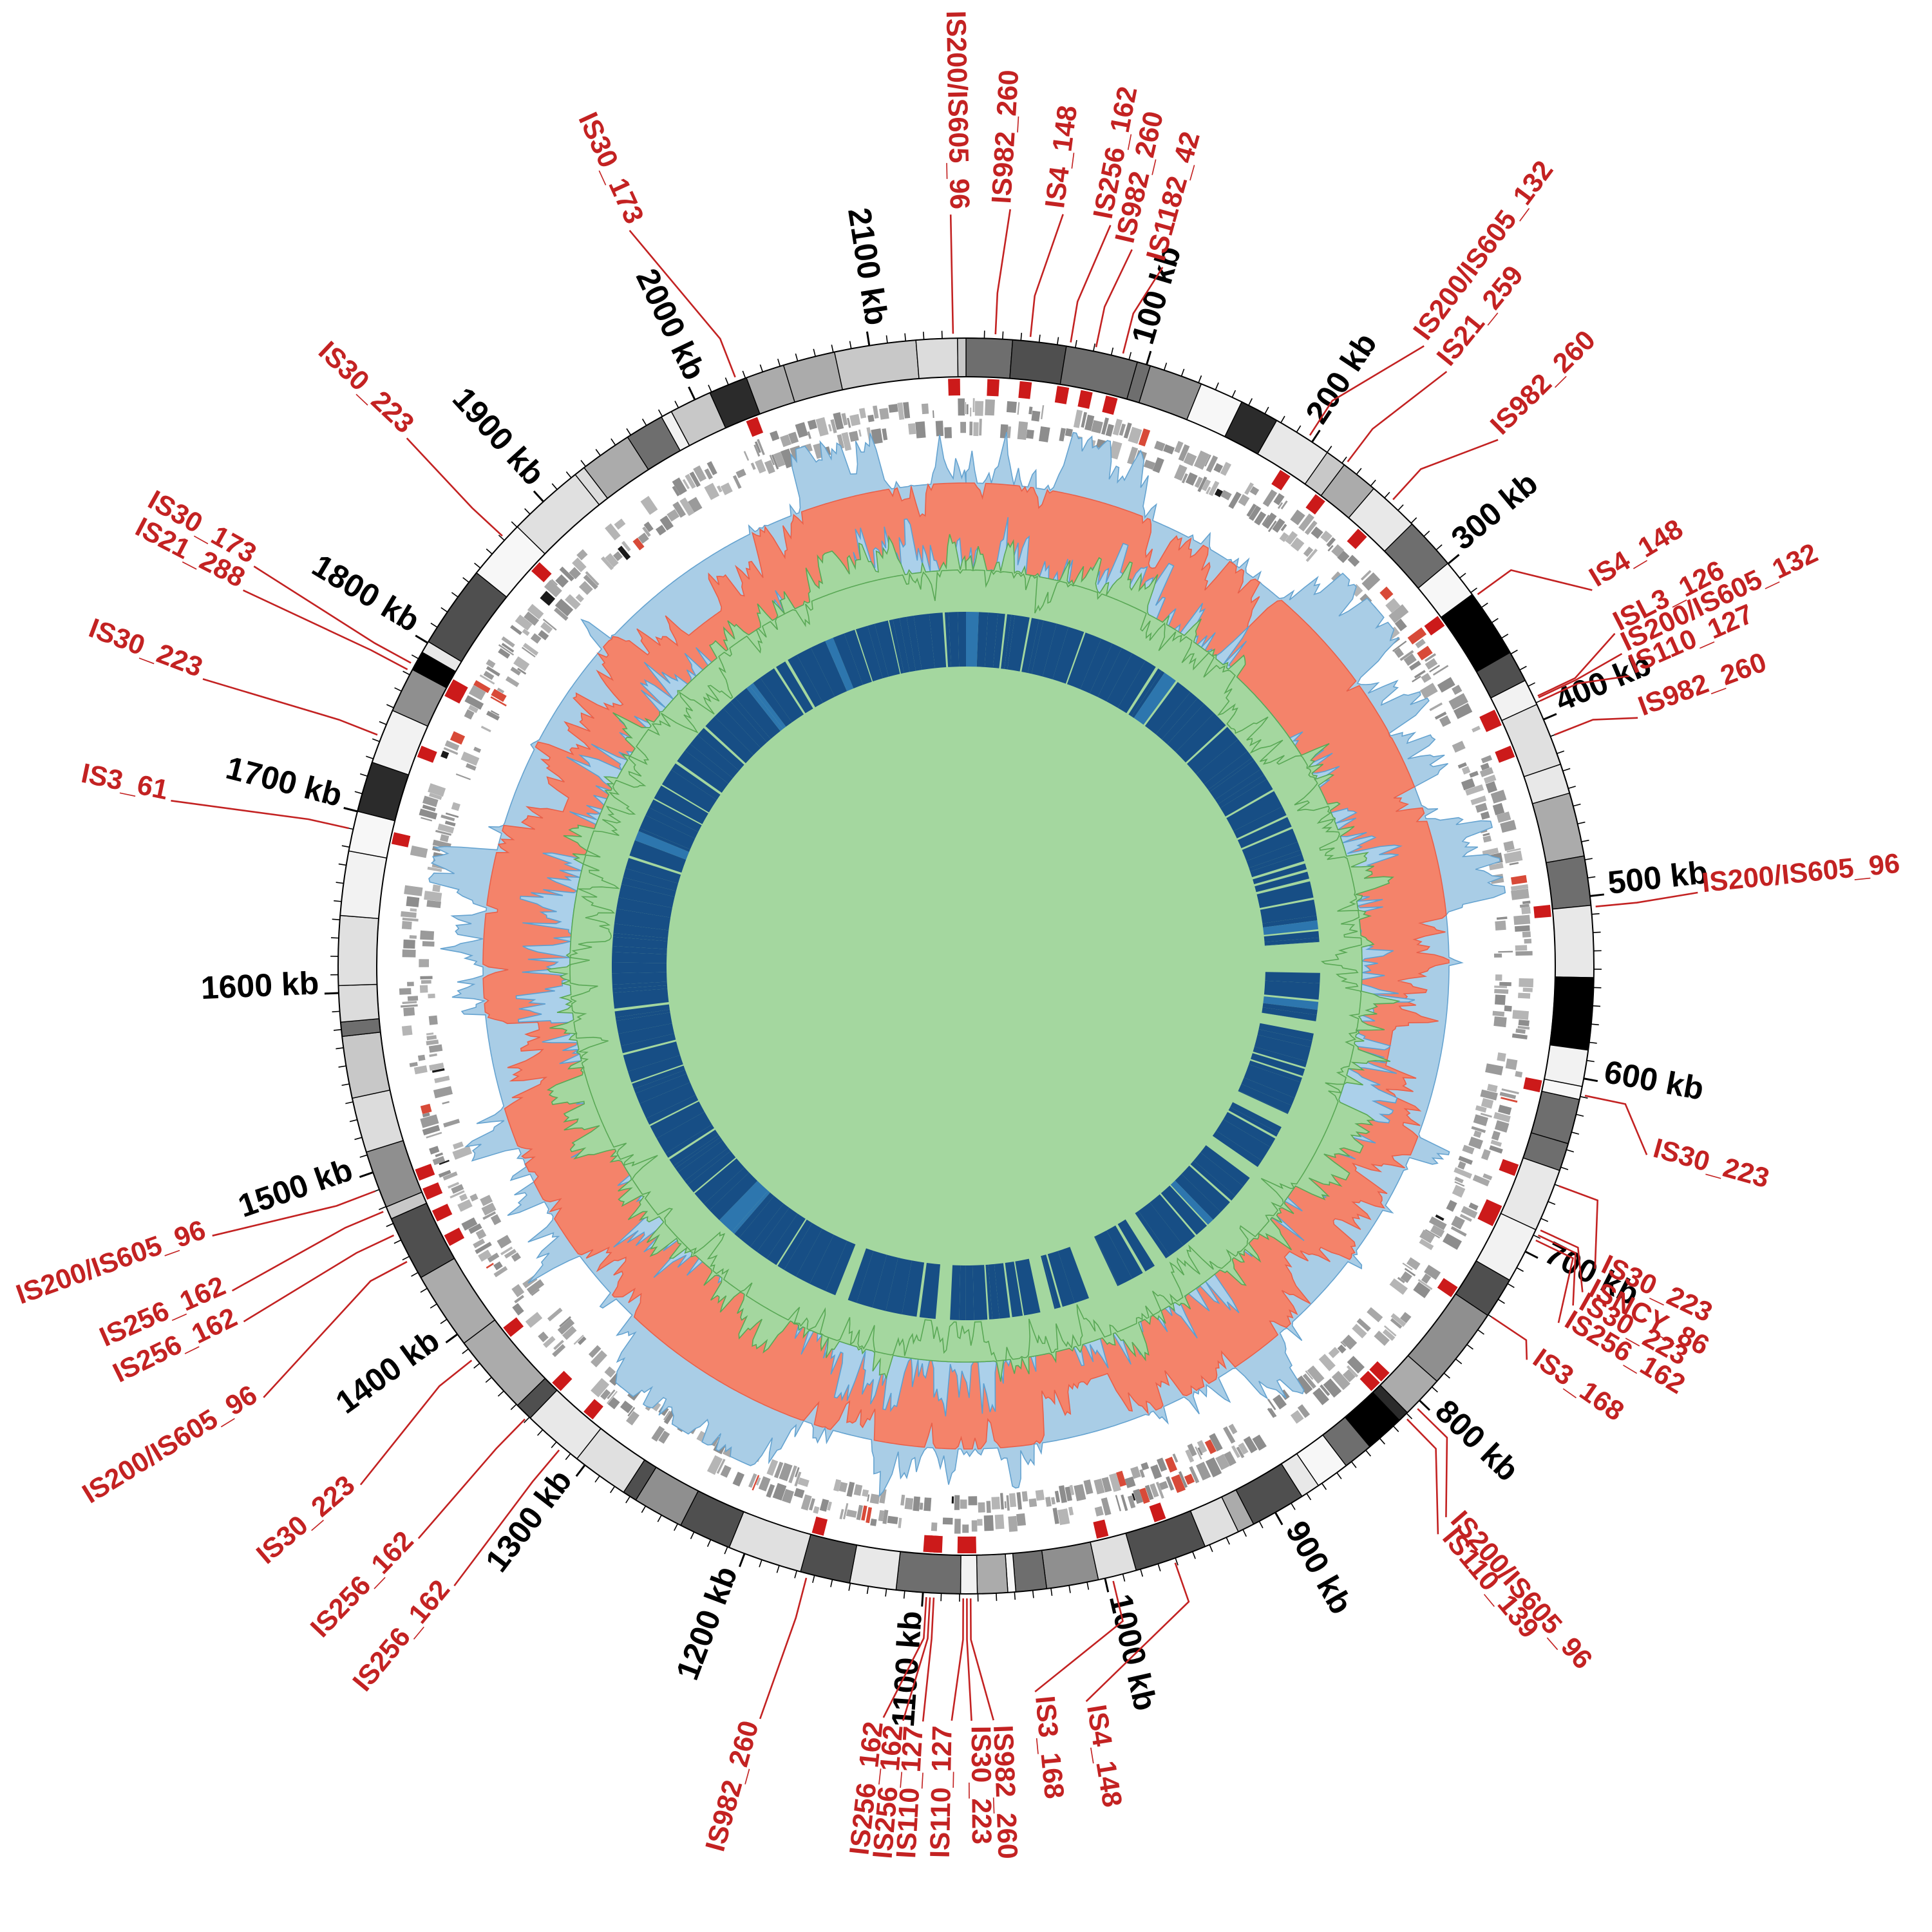 Image resolution: width=1932 pixels, height=1932 pixels. I want to click on is-position-mark, so click(1025, 390).